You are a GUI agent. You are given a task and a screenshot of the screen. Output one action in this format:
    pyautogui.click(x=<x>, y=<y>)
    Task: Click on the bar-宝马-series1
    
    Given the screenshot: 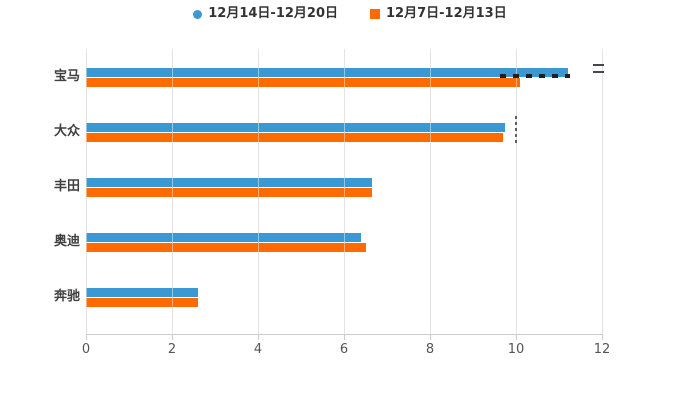 What is the action you would take?
    pyautogui.click(x=327, y=72)
    